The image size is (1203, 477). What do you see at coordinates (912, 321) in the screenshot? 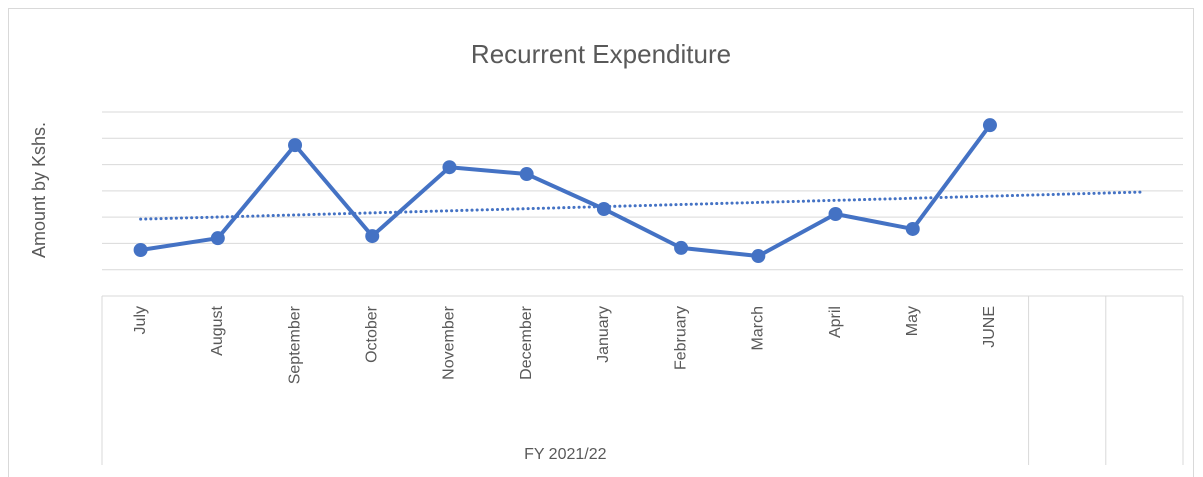
I see `x-tick-label: May` at bounding box center [912, 321].